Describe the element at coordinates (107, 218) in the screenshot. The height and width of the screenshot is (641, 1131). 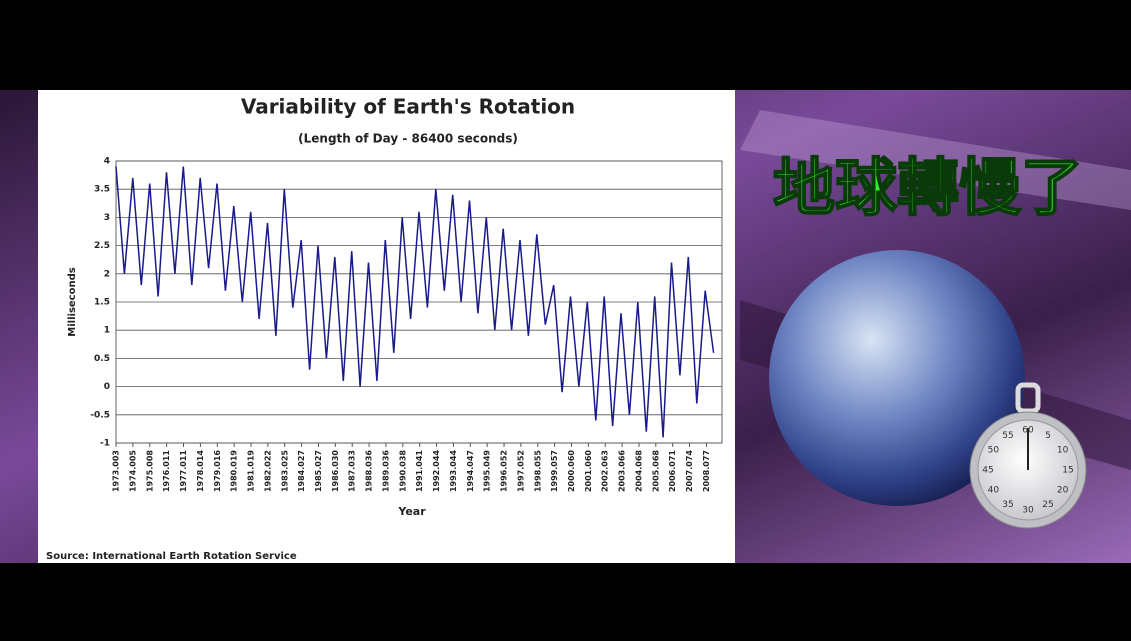
I see `y-tick-label: 3` at that location.